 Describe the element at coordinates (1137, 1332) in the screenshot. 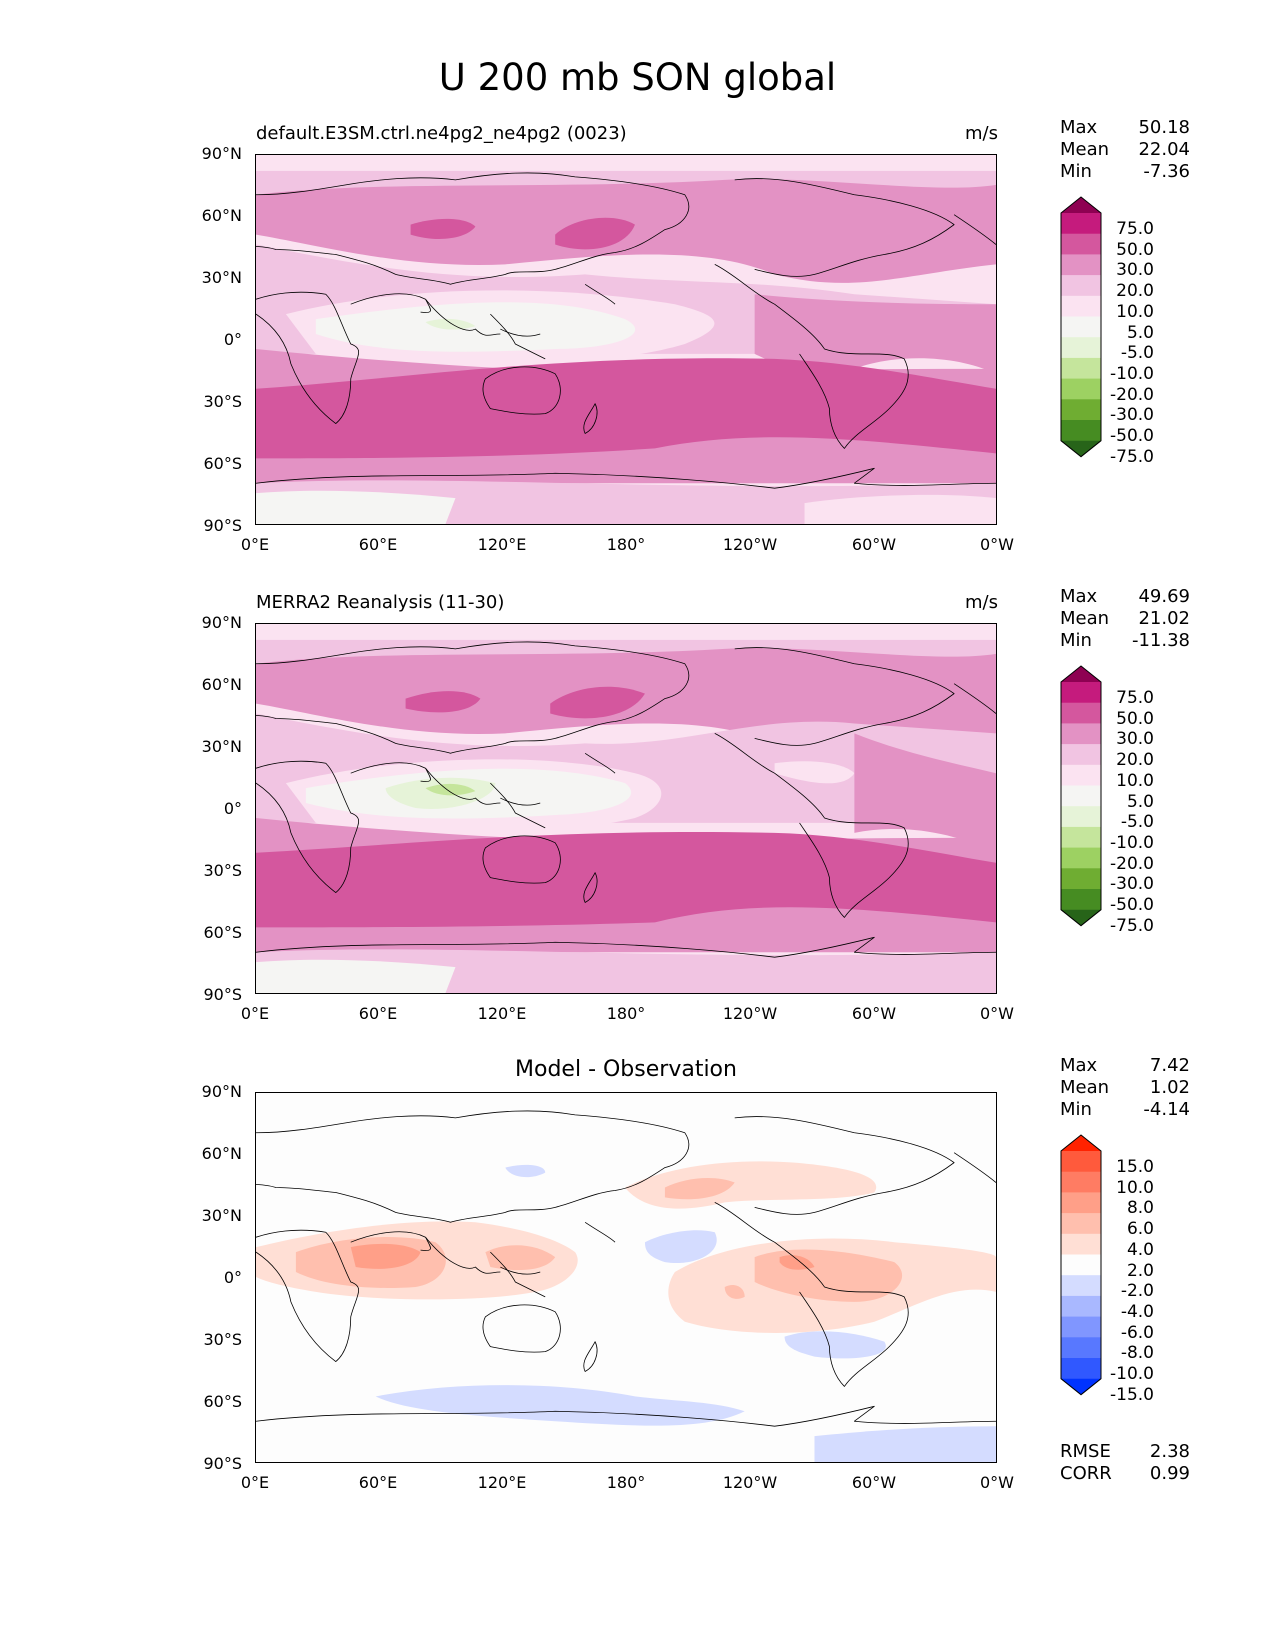

I see `colorbar-level: -6.0` at that location.